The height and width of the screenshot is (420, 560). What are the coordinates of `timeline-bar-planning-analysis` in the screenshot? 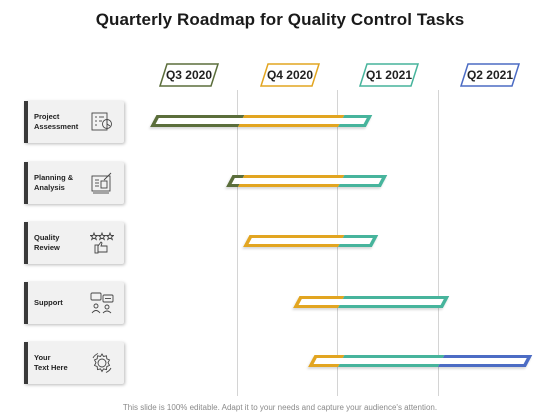 It's located at (307, 181).